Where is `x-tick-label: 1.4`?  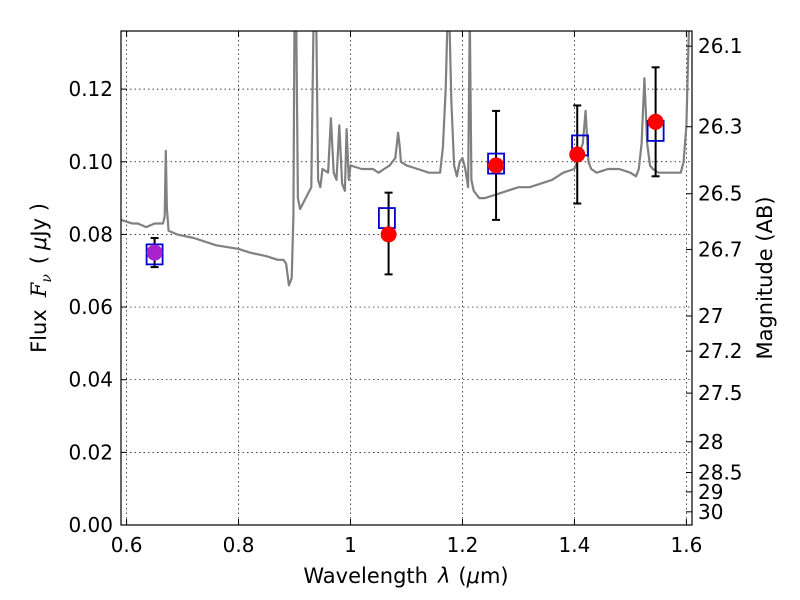
x-tick-label: 1.4 is located at coordinates (575, 545).